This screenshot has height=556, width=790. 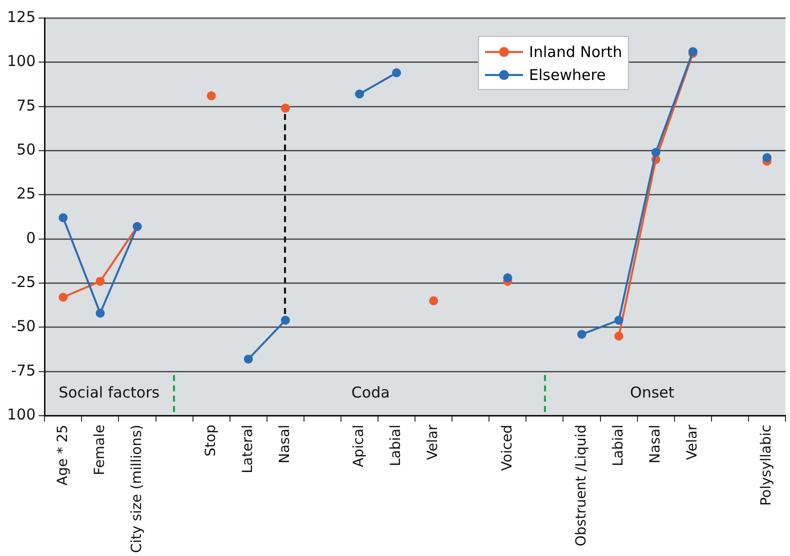 What do you see at coordinates (62, 455) in the screenshot?
I see `x-tick-label: Age * 25` at bounding box center [62, 455].